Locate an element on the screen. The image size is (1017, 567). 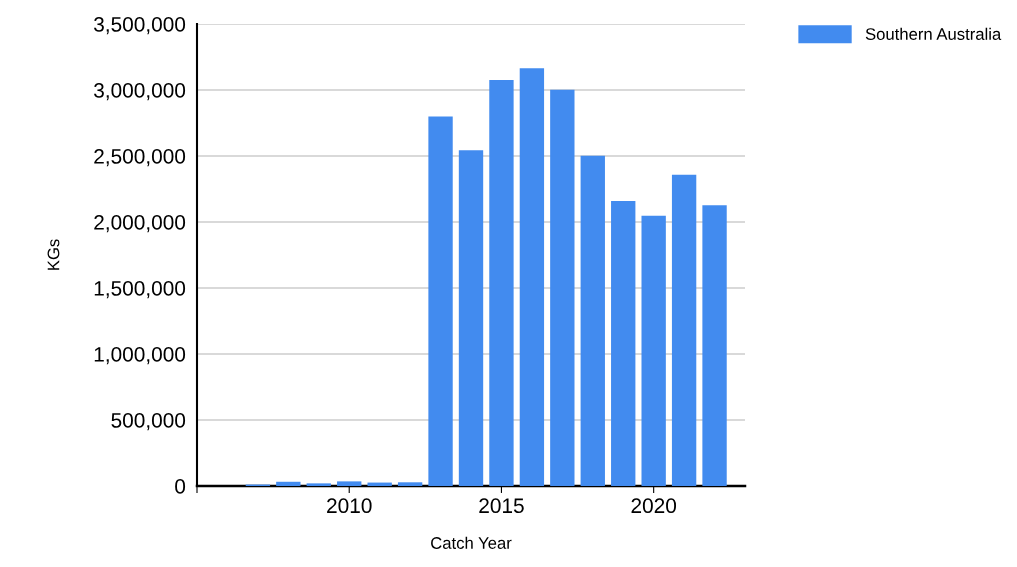
x-tick-label: 2020 is located at coordinates (654, 506).